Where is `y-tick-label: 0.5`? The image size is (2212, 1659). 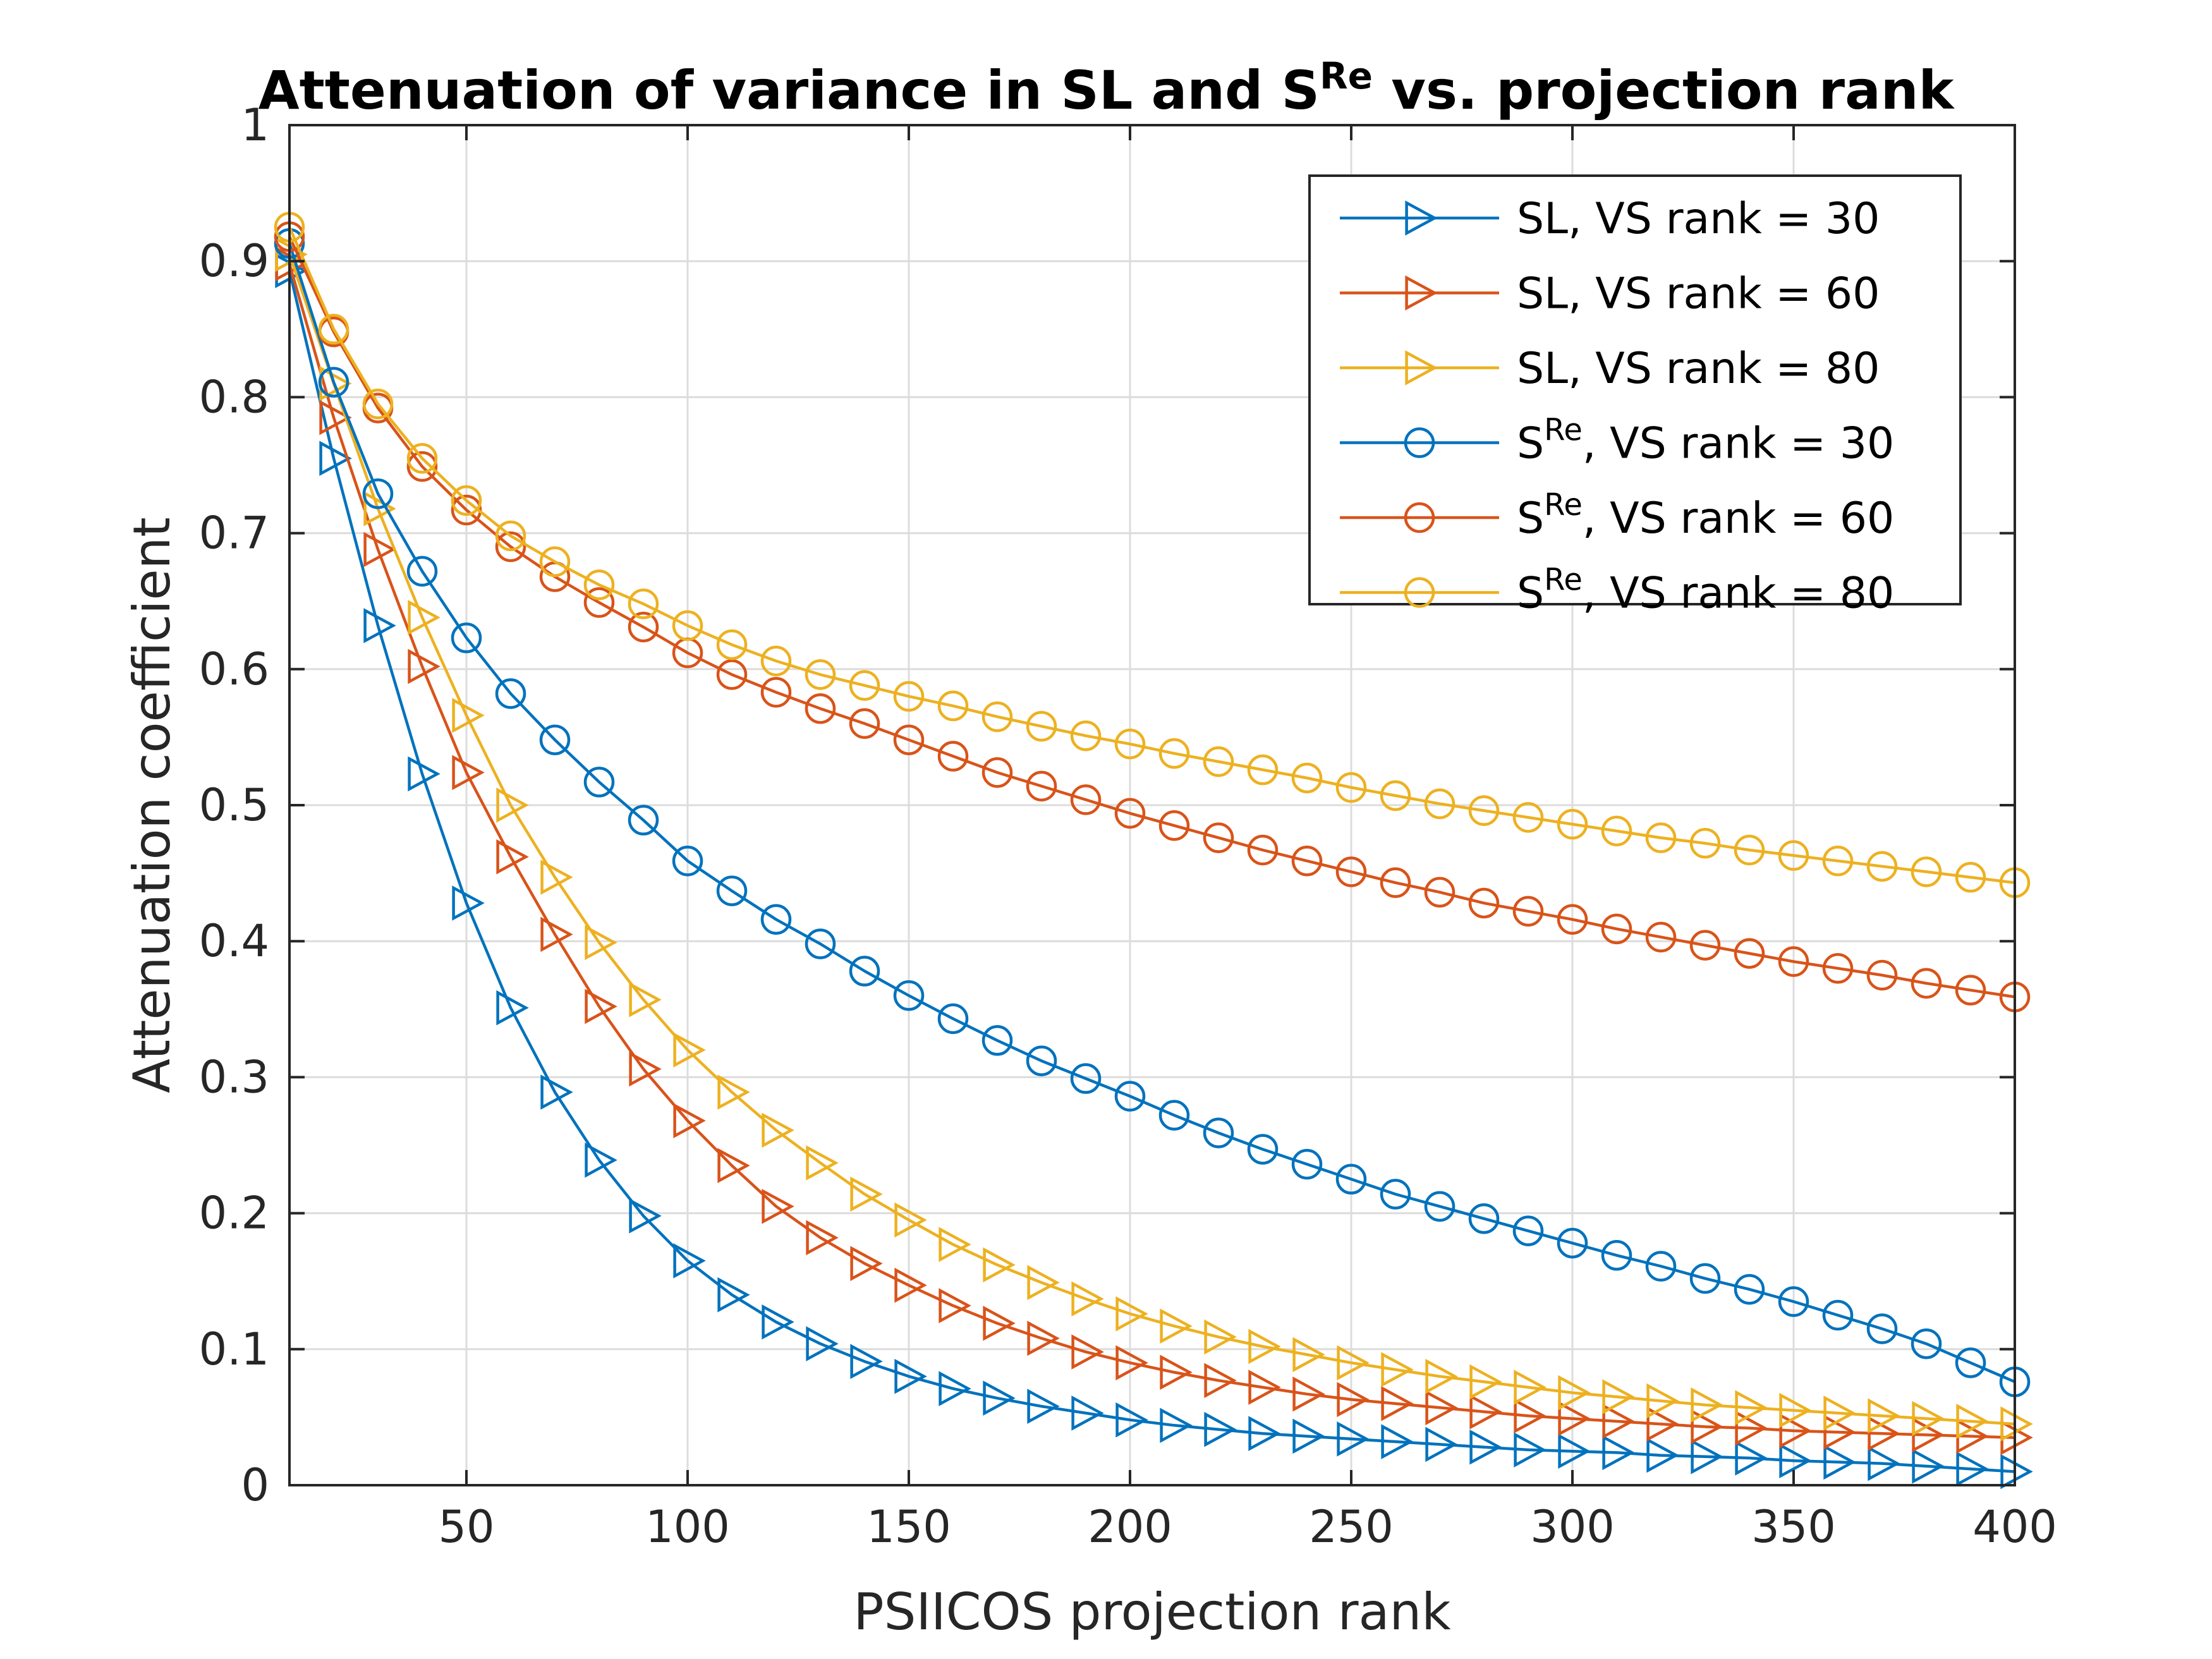 y-tick-label: 0.5 is located at coordinates (234, 805).